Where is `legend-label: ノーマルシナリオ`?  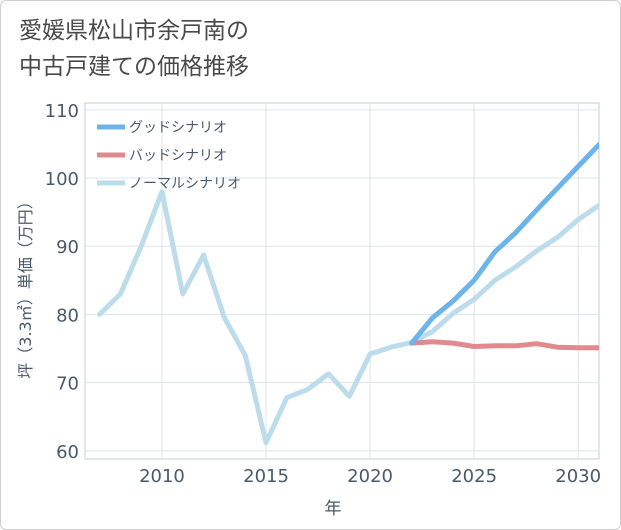 legend-label: ノーマルシナリオ is located at coordinates (185, 184).